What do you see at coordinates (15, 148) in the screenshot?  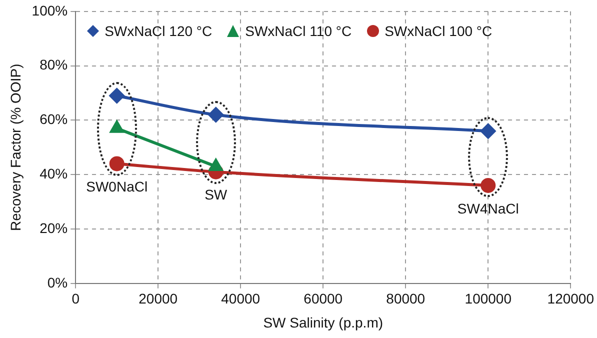 I see `y-axis-title: Recovery Factor (% OOIP)` at bounding box center [15, 148].